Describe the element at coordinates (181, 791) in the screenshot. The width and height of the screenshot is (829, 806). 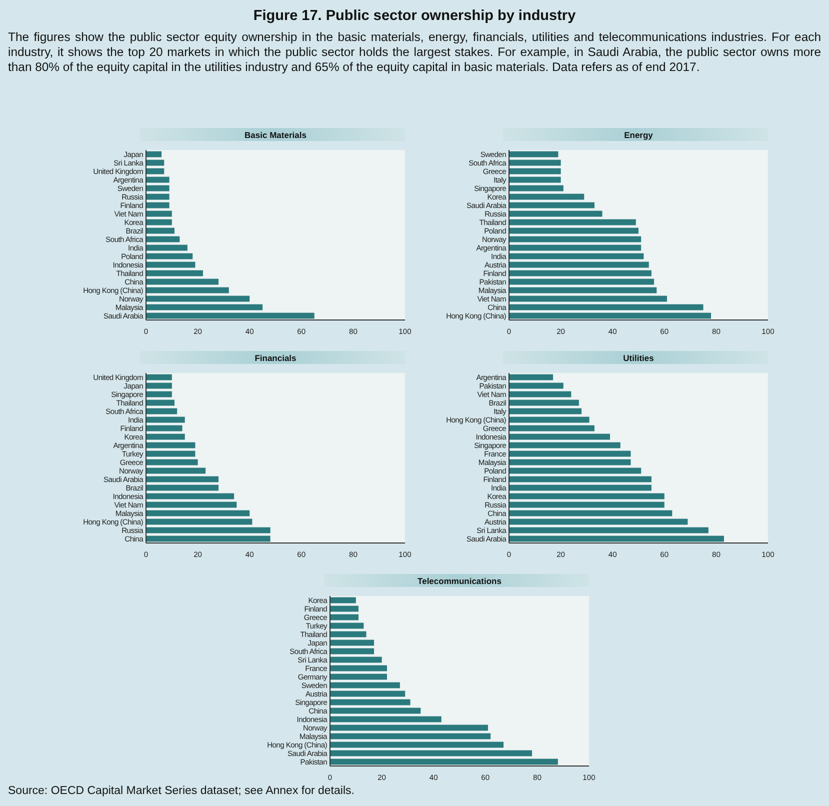
I see `source-note: Source: OECD Capital Market Series dataset; see Annex for details.` at that location.